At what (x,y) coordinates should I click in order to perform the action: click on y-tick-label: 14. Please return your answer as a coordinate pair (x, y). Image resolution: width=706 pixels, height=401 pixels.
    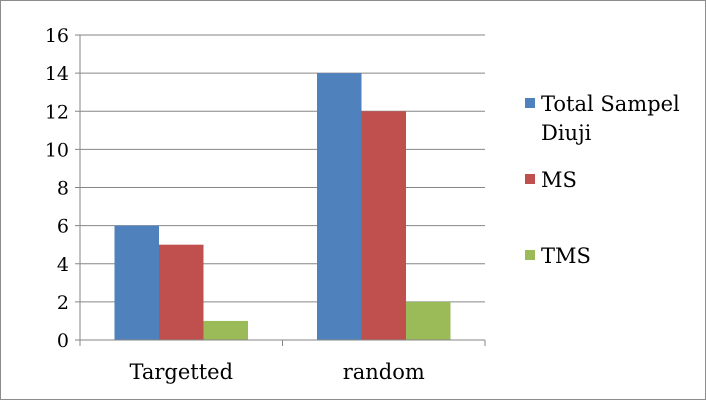
    Looking at the image, I should click on (57, 74).